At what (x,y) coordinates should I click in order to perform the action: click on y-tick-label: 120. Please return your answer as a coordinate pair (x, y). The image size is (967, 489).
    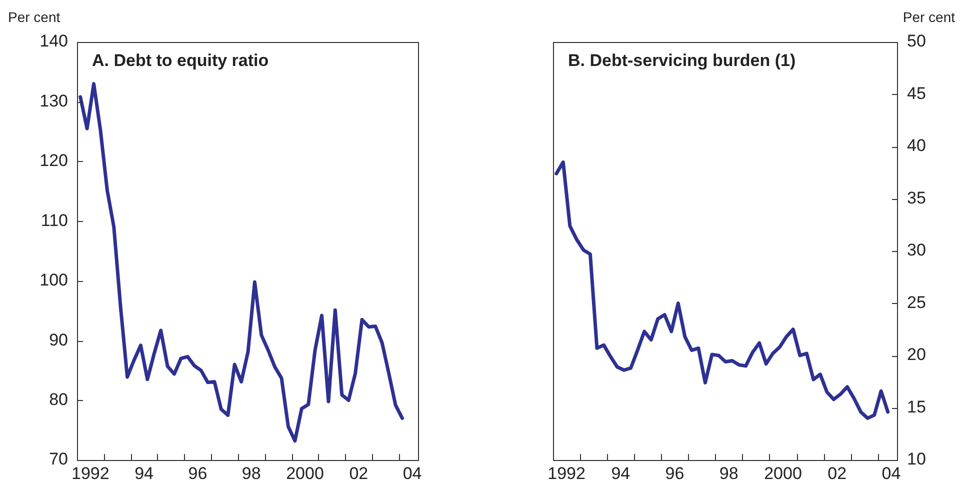
    Looking at the image, I should click on (54, 160).